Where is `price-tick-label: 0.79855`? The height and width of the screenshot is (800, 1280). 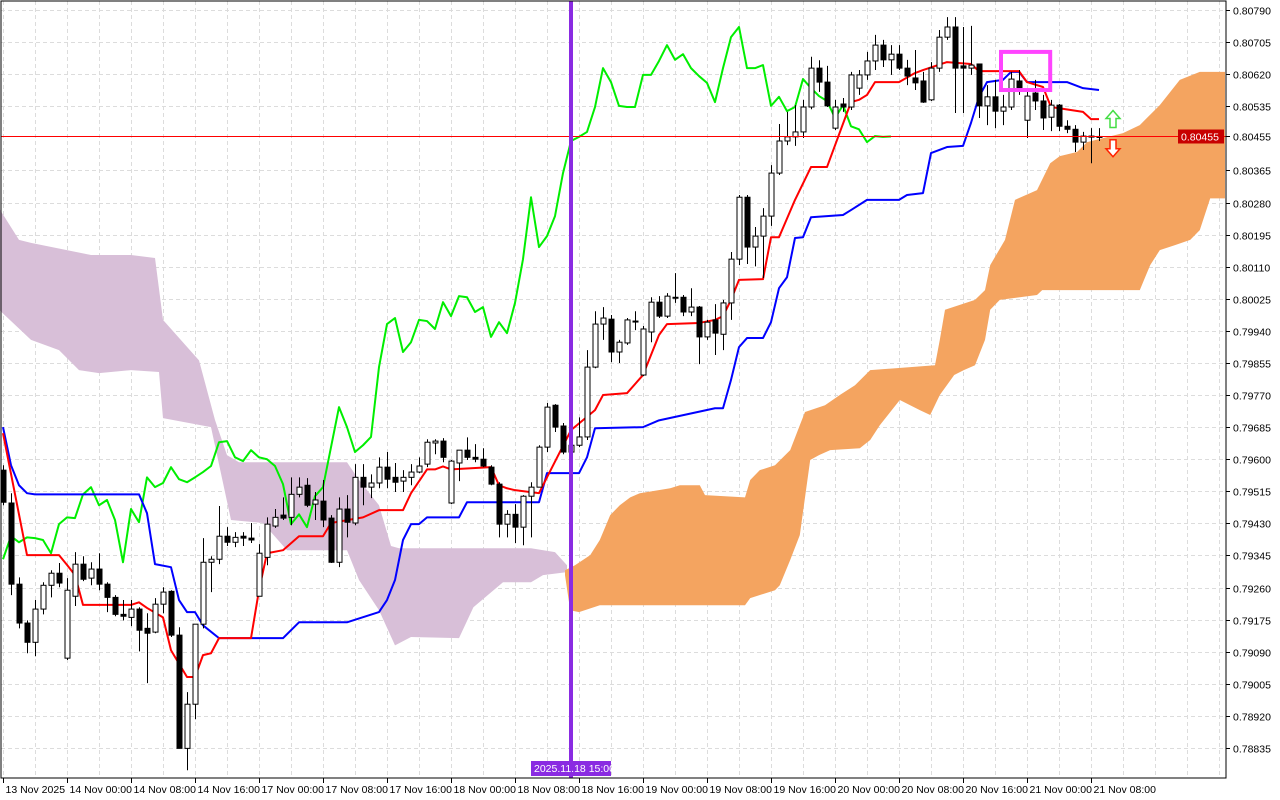 price-tick-label: 0.79855 is located at coordinates (1252, 365).